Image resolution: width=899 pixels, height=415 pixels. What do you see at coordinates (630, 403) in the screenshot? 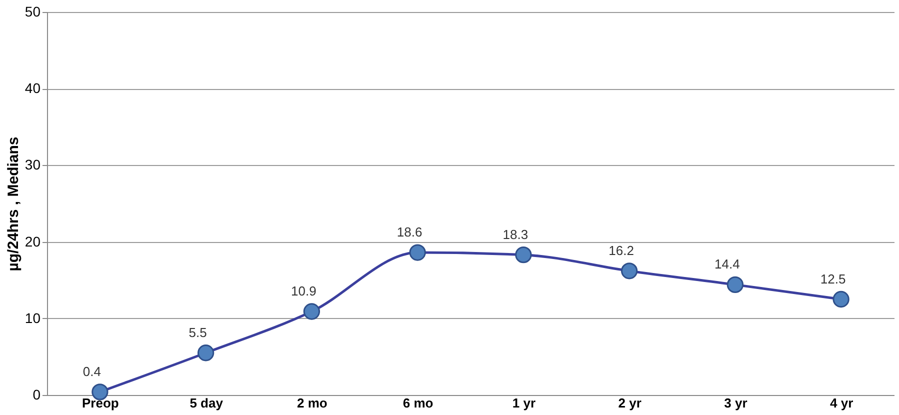
I see `x-tick-label: 2 yr` at bounding box center [630, 403].